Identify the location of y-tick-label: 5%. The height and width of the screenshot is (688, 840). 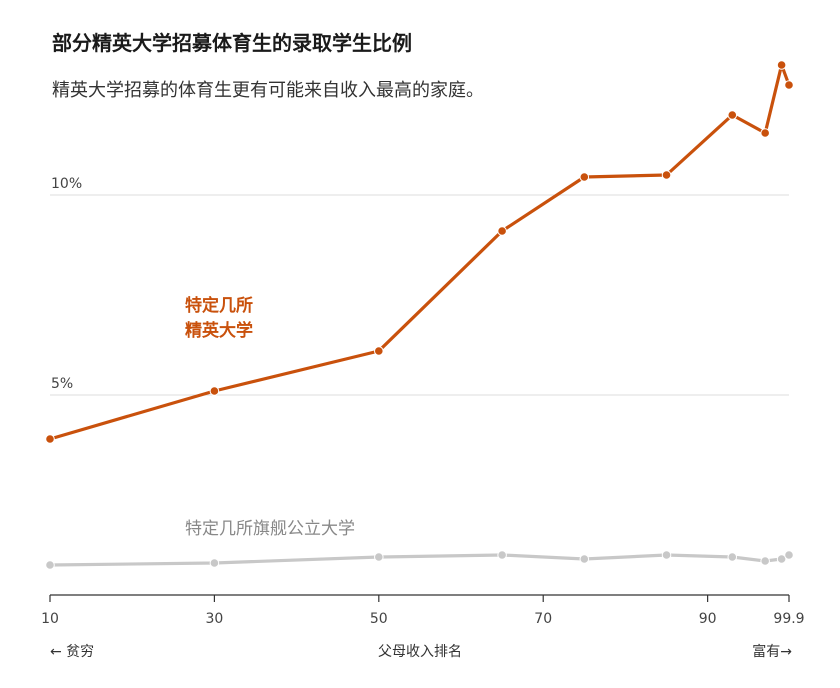
(62, 384).